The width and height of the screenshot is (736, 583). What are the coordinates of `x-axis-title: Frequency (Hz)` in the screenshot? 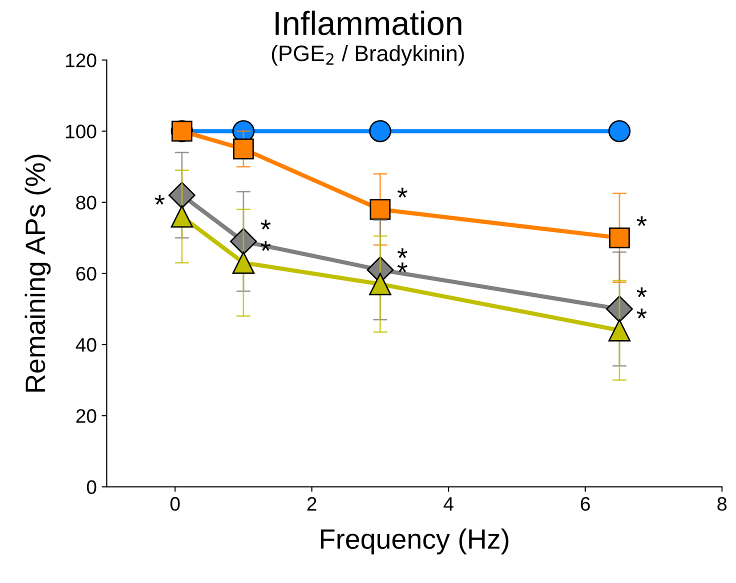 It's located at (414, 541).